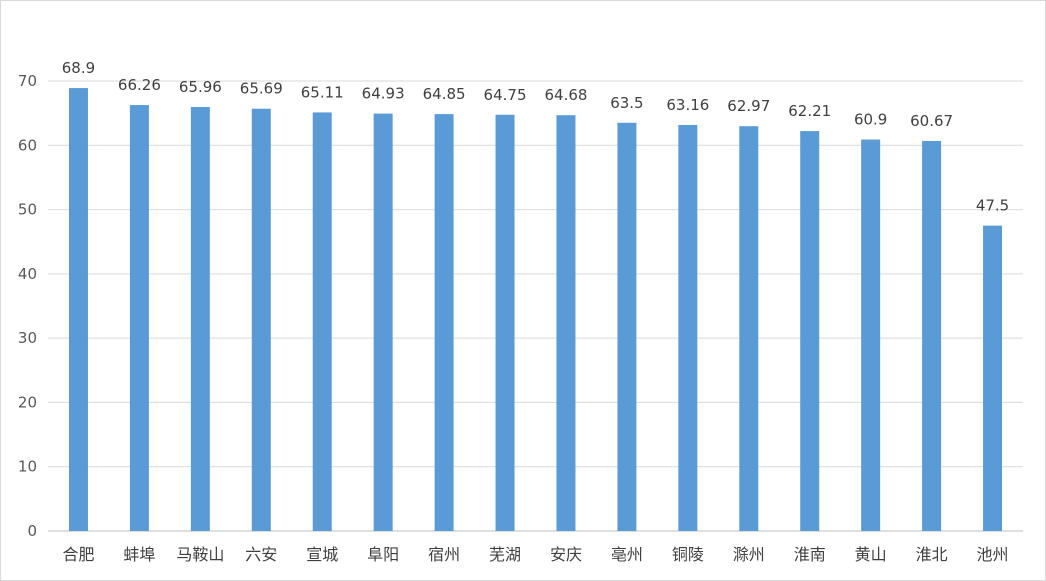  What do you see at coordinates (27, 402) in the screenshot?
I see `y-tick-label: 20` at bounding box center [27, 402].